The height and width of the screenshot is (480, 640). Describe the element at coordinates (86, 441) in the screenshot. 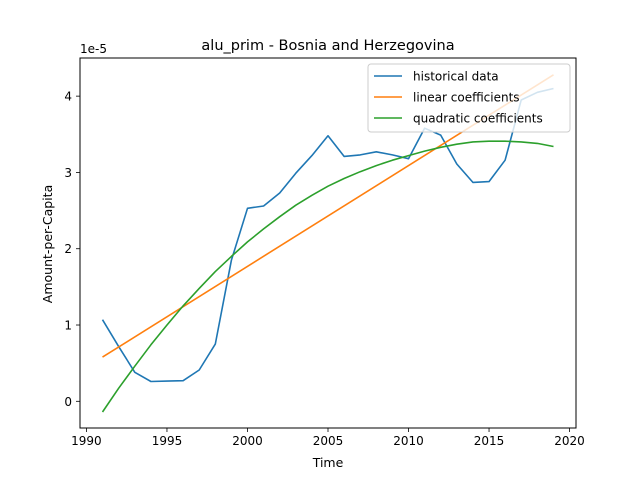

I see `x-tick-label: 1990` at that location.